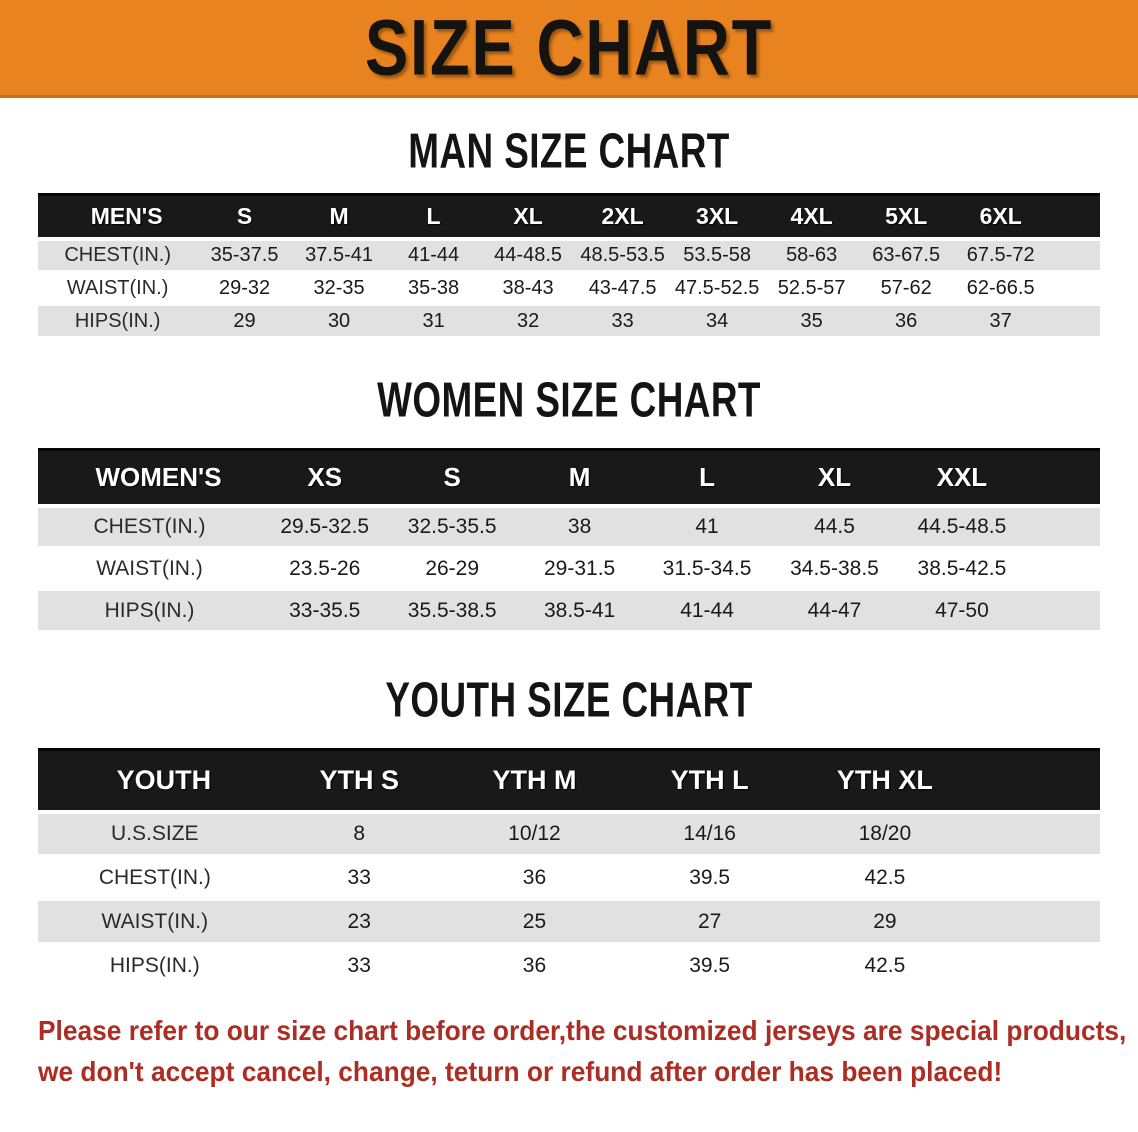 This screenshot has height=1132, width=1138. I want to click on men-column-header-6xl: 6XL, so click(1000, 217).